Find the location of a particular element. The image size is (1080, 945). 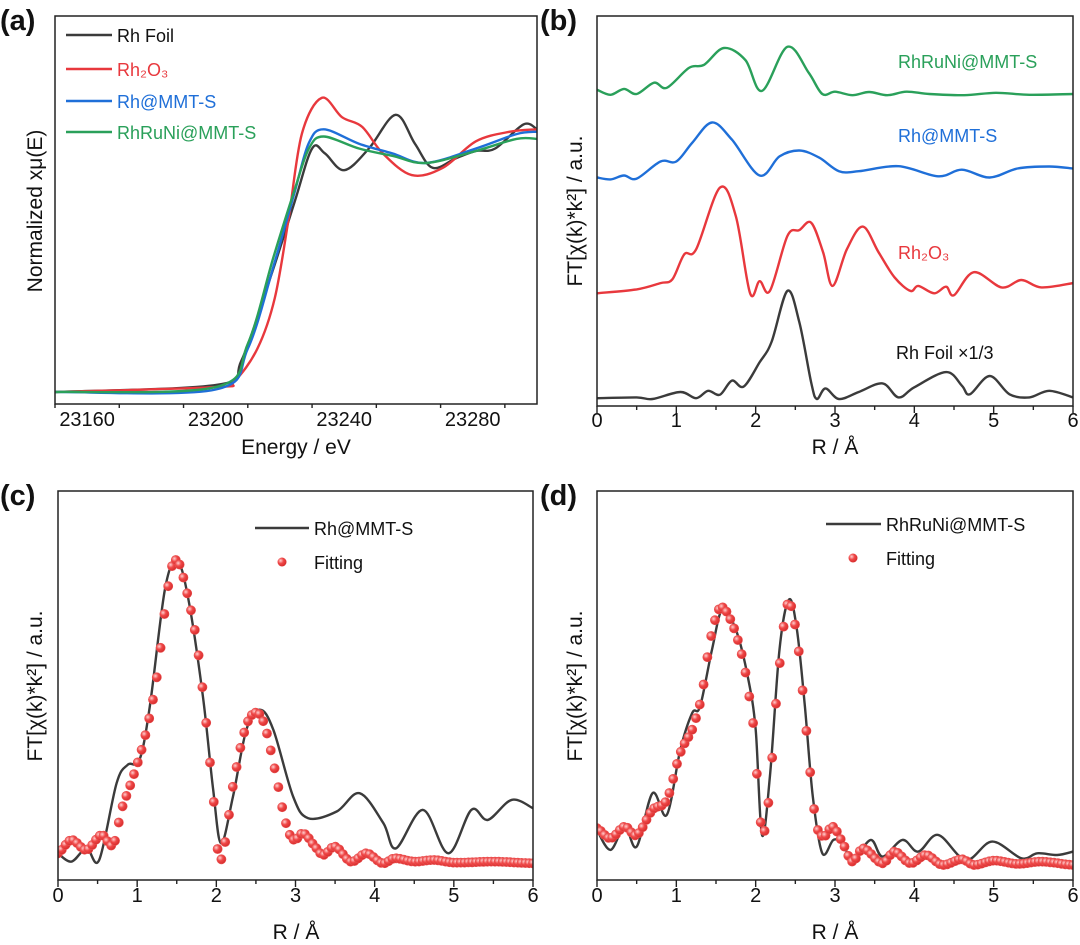

legend-marker-fitting is located at coordinates (853, 558).